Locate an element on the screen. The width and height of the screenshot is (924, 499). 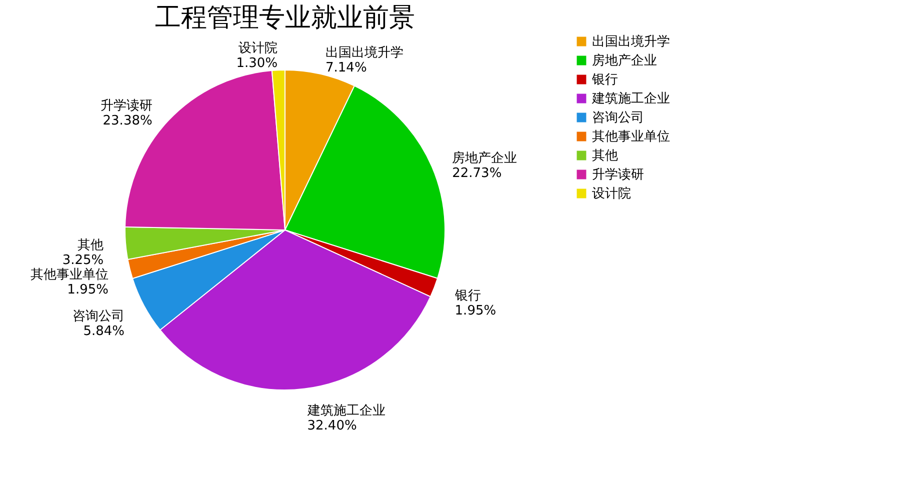
slice-label: 建筑施工企业 is located at coordinates (346, 411).